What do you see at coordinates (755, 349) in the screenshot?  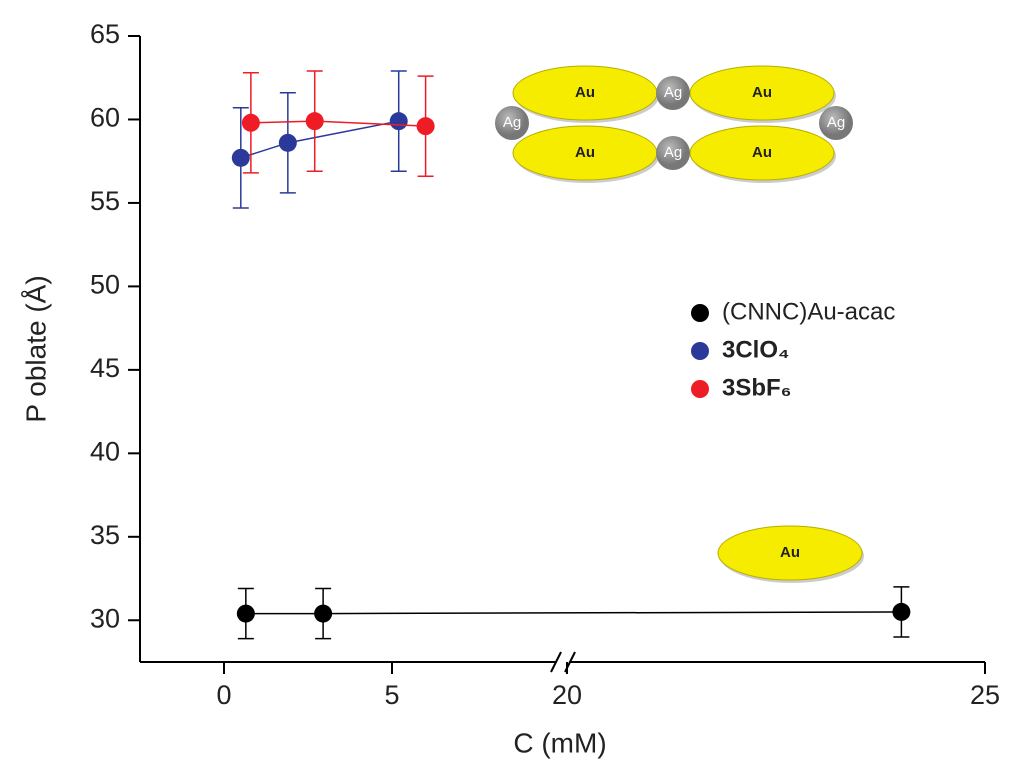 I see `legend-label: 3ClO₄` at bounding box center [755, 349].